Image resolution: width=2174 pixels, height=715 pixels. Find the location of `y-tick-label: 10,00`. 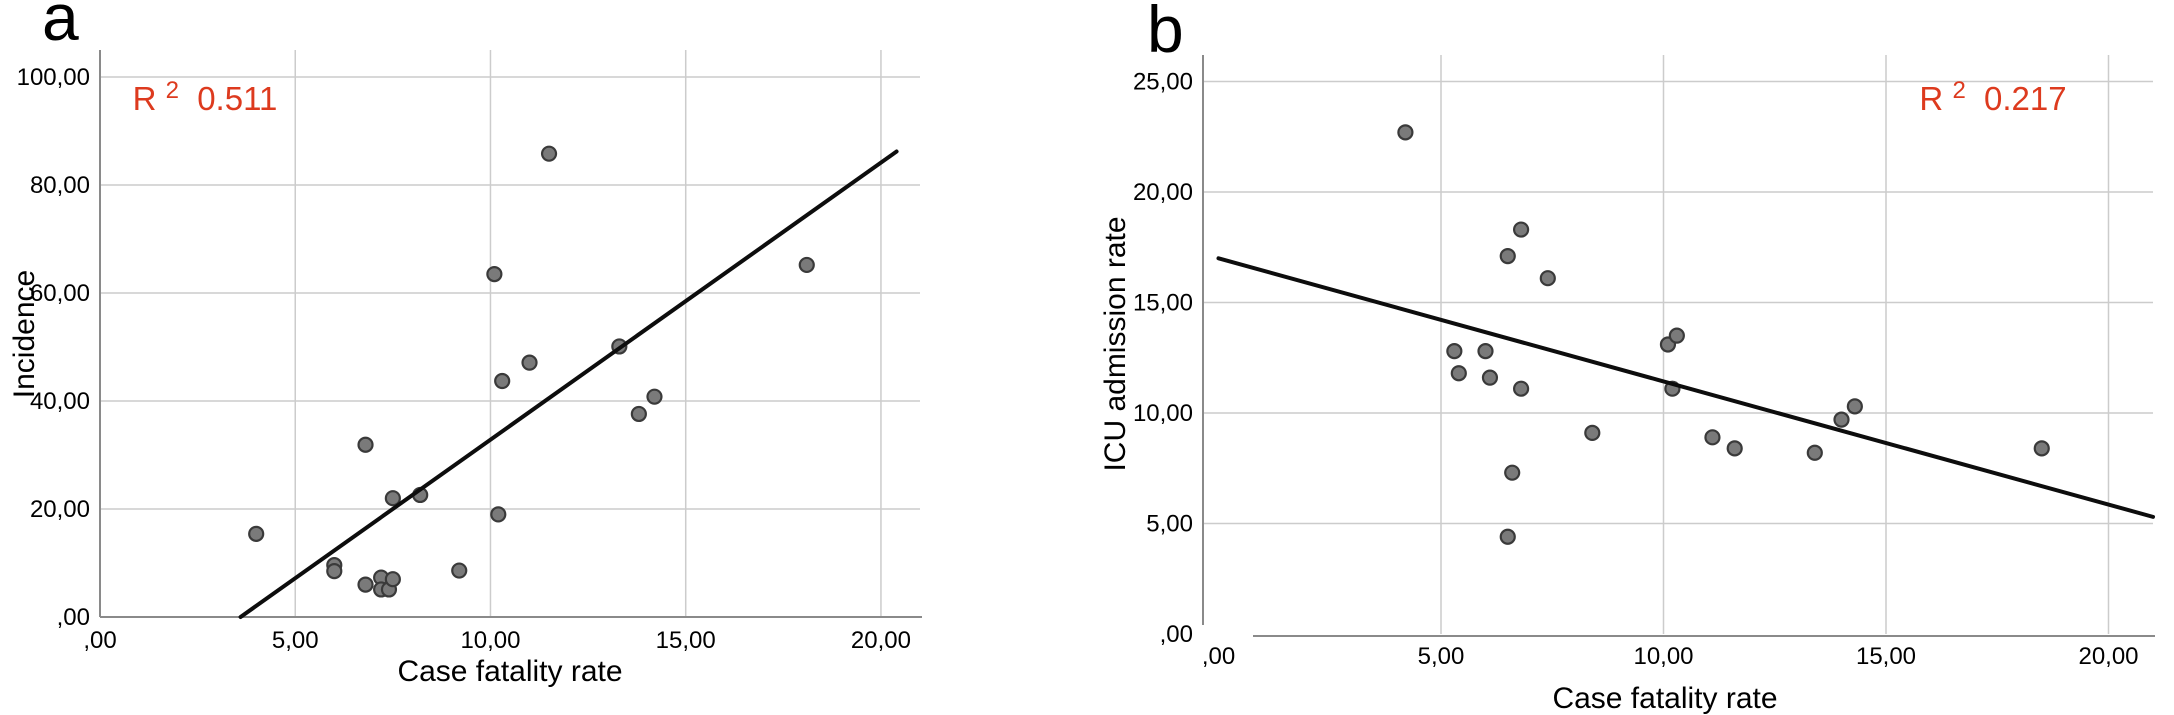

y-tick-label: 10,00 is located at coordinates (1163, 413).